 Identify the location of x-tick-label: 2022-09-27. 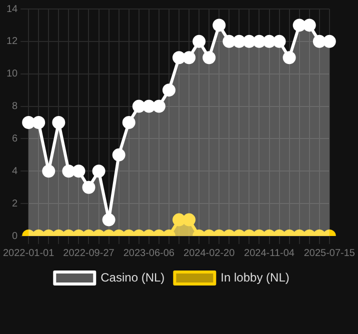
(89, 253).